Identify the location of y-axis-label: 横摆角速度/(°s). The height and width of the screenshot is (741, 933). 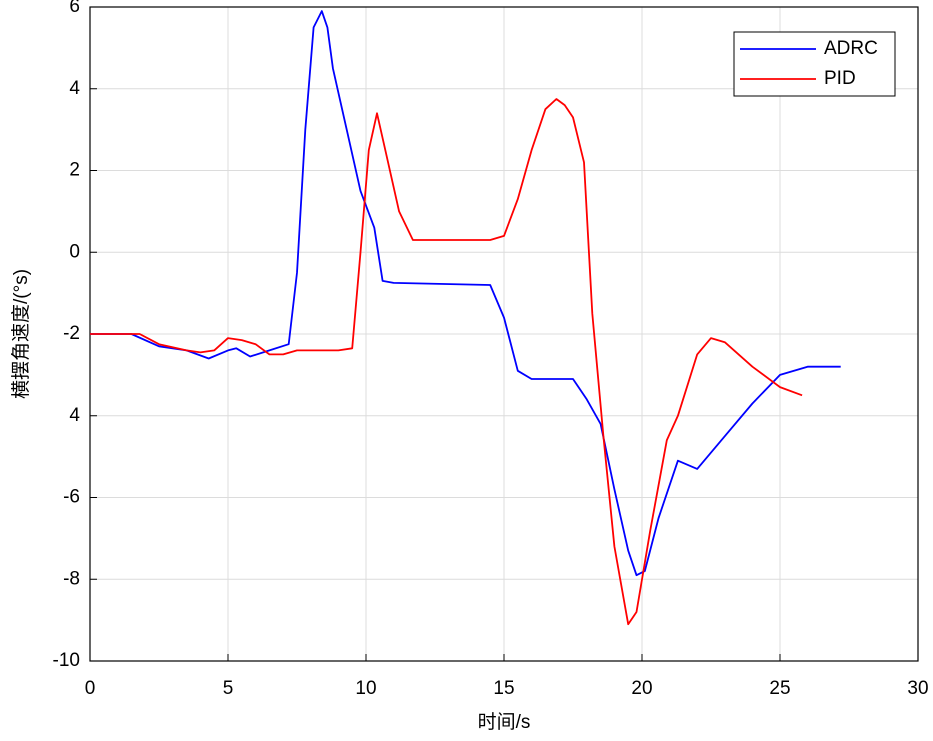
(21, 334).